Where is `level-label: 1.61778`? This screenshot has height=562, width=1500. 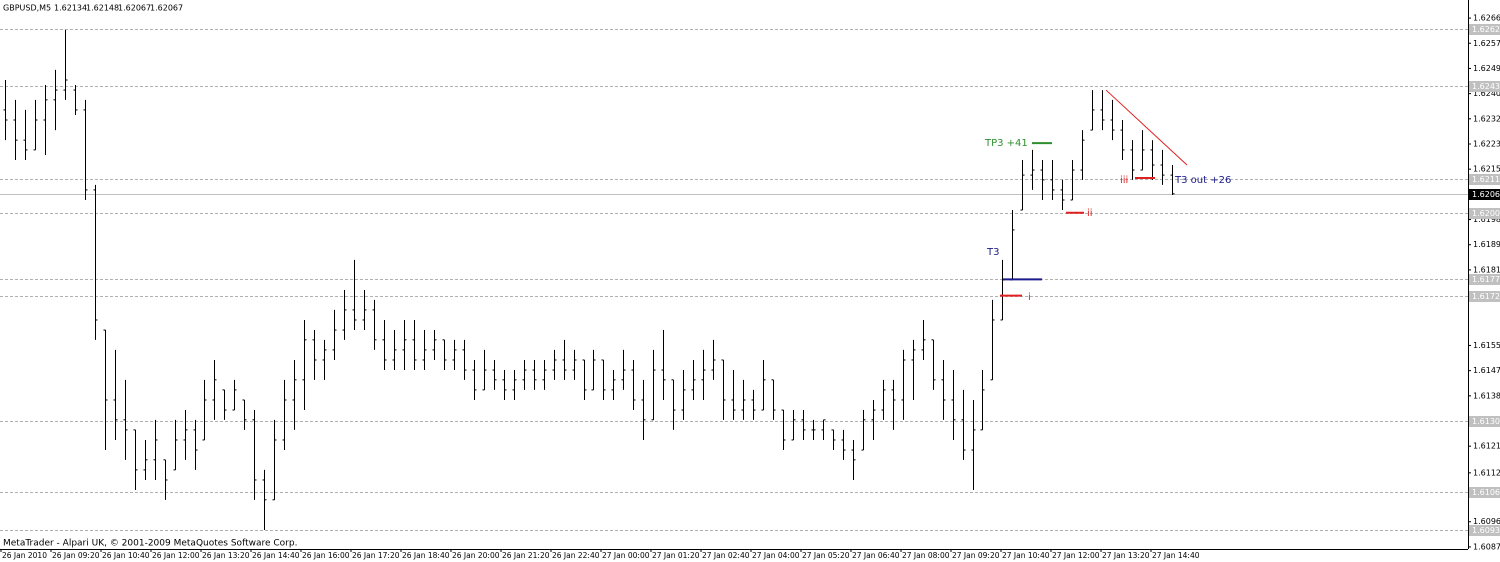 level-label: 1.61778 is located at coordinates (1486, 279).